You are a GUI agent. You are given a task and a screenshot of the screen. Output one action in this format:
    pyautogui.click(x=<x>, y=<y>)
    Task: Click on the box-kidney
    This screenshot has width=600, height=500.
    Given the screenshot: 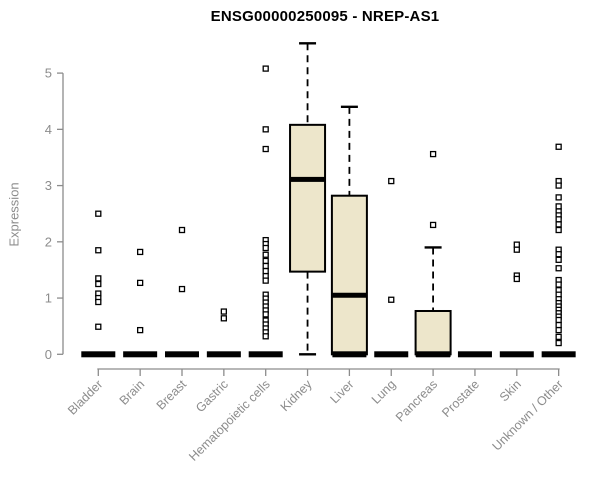 What is the action you would take?
    pyautogui.click(x=308, y=198)
    